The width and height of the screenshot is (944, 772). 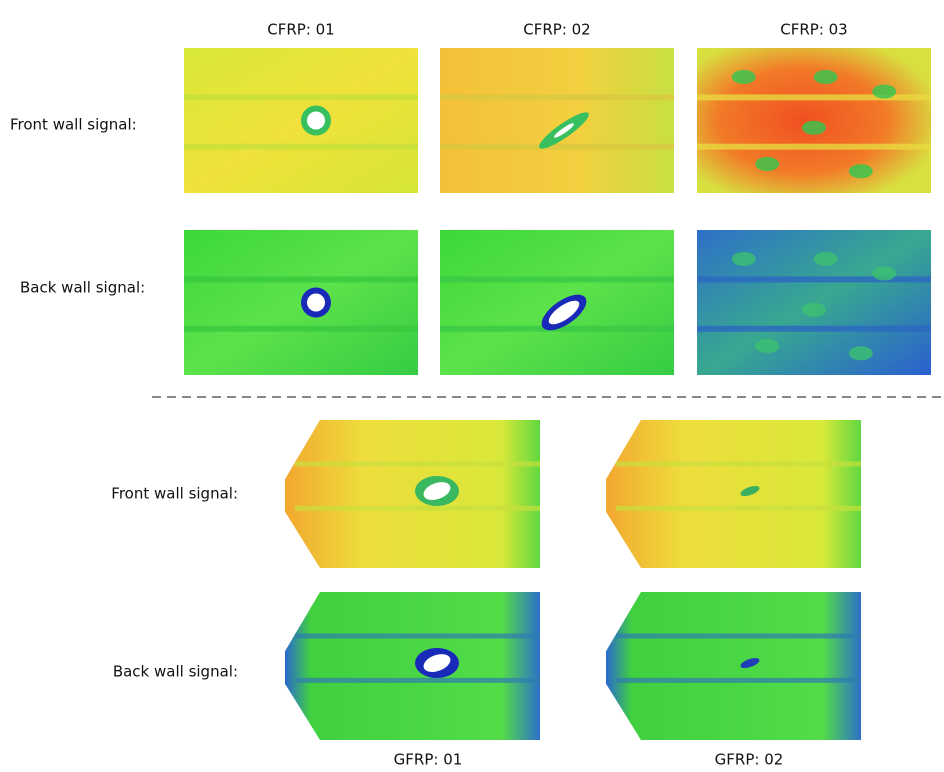 I want to click on column-title: CFRP: 03, so click(x=813, y=30).